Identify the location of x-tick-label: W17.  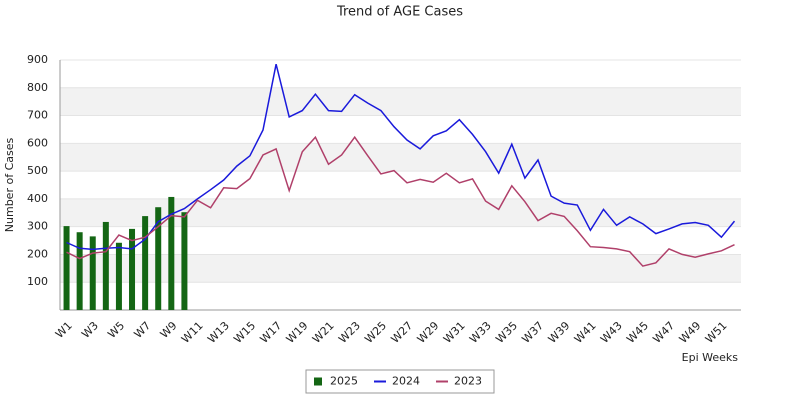
(271, 332).